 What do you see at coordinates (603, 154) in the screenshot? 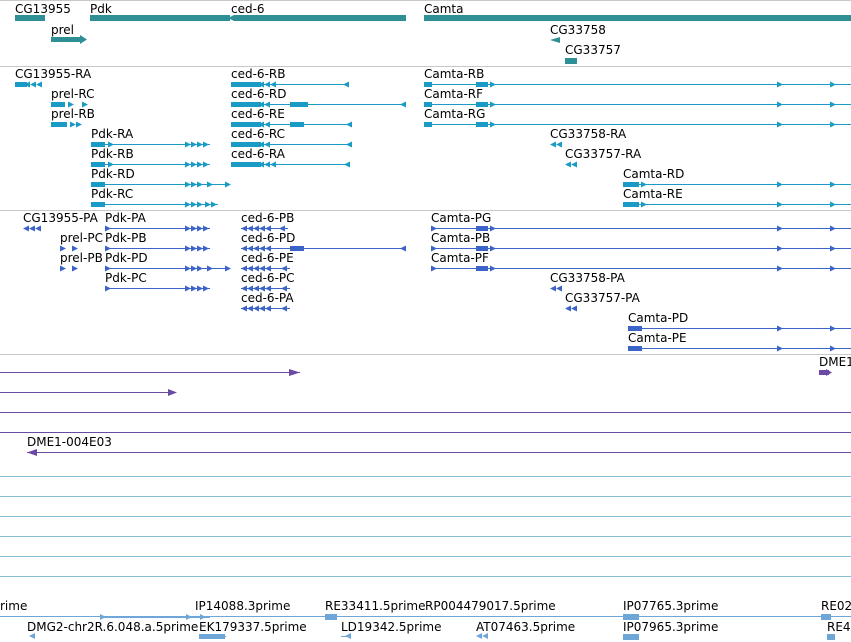
I see `transcript-label: CG33757-RA` at bounding box center [603, 154].